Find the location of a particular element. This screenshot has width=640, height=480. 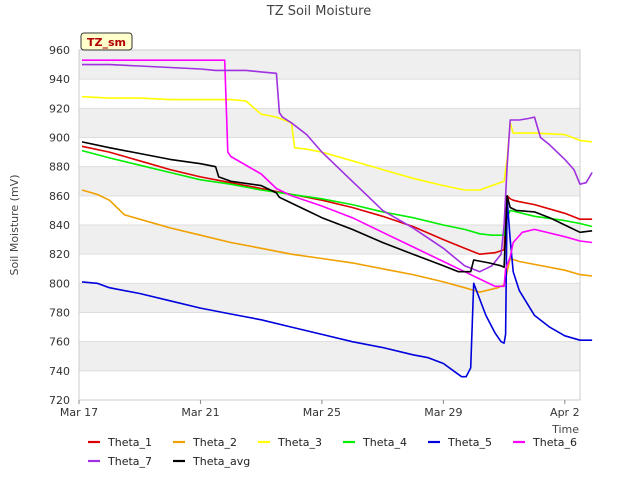

legend-label: Theta_6 is located at coordinates (554, 442).